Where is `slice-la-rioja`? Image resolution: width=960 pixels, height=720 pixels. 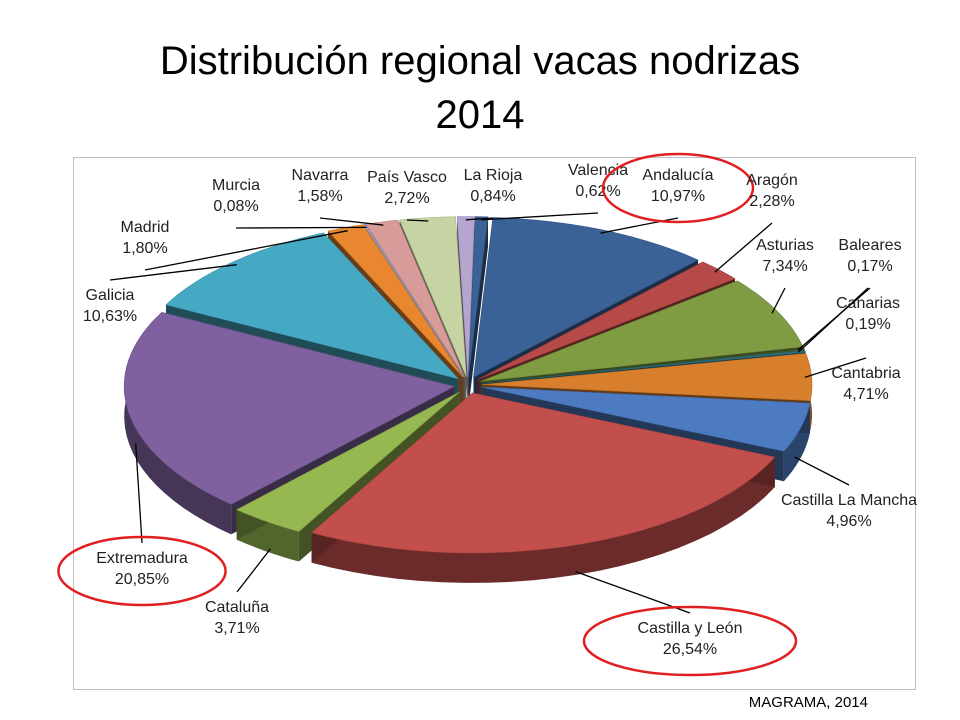 slice-la-rioja is located at coordinates (465, 296).